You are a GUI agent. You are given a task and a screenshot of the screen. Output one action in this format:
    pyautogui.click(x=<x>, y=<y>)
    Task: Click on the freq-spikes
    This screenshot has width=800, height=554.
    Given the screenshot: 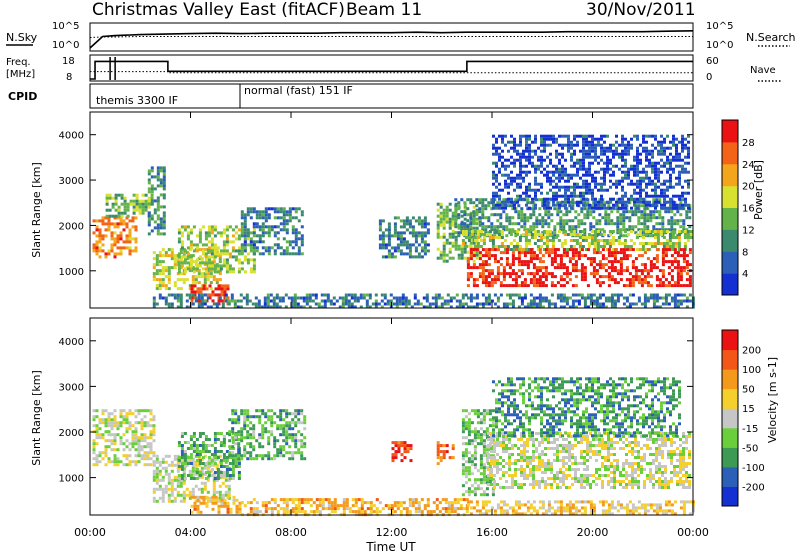 What is the action you would take?
    pyautogui.click(x=112, y=68)
    